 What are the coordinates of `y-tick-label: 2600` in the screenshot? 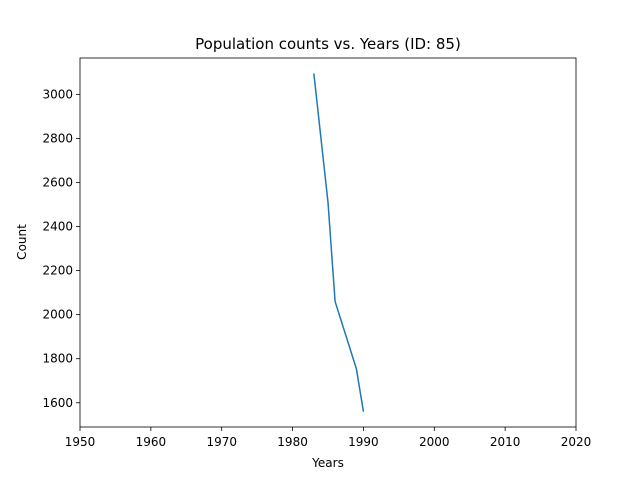 It's located at (57, 182).